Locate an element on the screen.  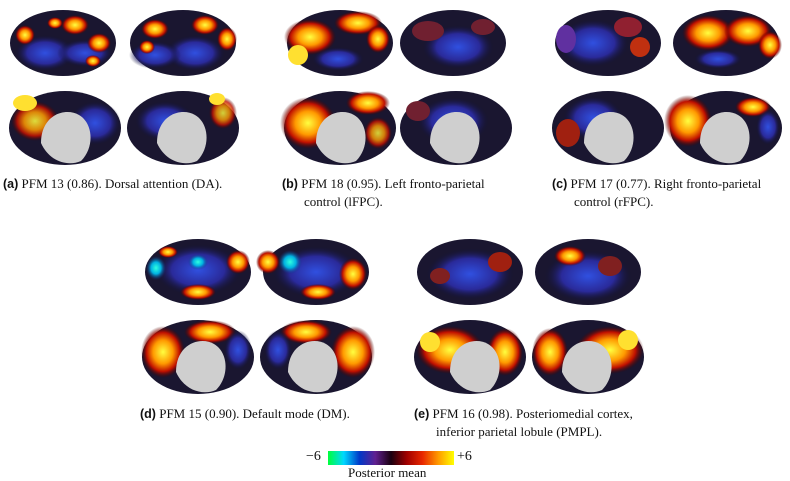
caption-text-line2: control (rFPC). is located at coordinates (614, 201).